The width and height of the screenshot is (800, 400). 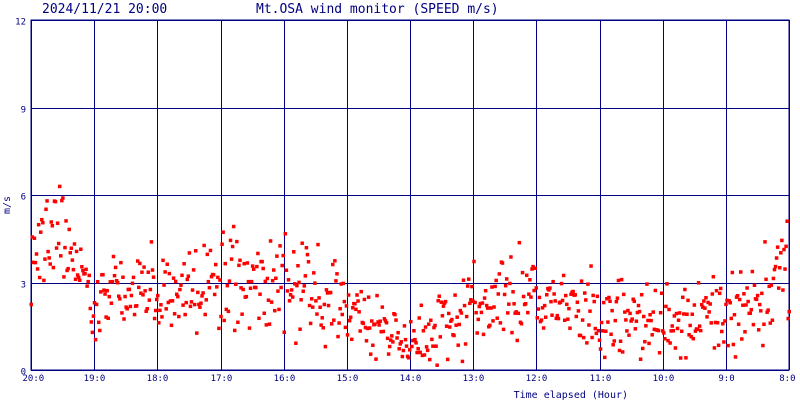 I want to click on header-timestamp: 2024/11/21 20:00, so click(x=104, y=9).